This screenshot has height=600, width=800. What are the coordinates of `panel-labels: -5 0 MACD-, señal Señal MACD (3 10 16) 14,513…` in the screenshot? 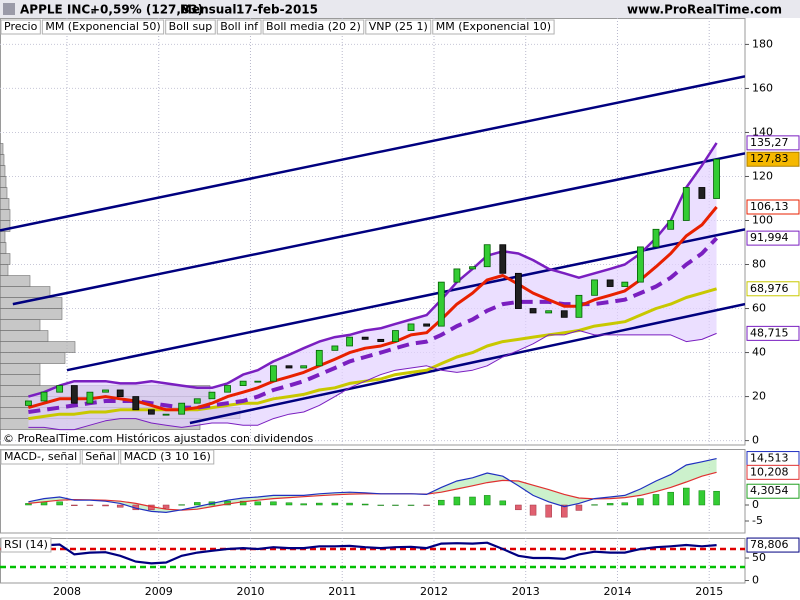 It's located at (400, 488).